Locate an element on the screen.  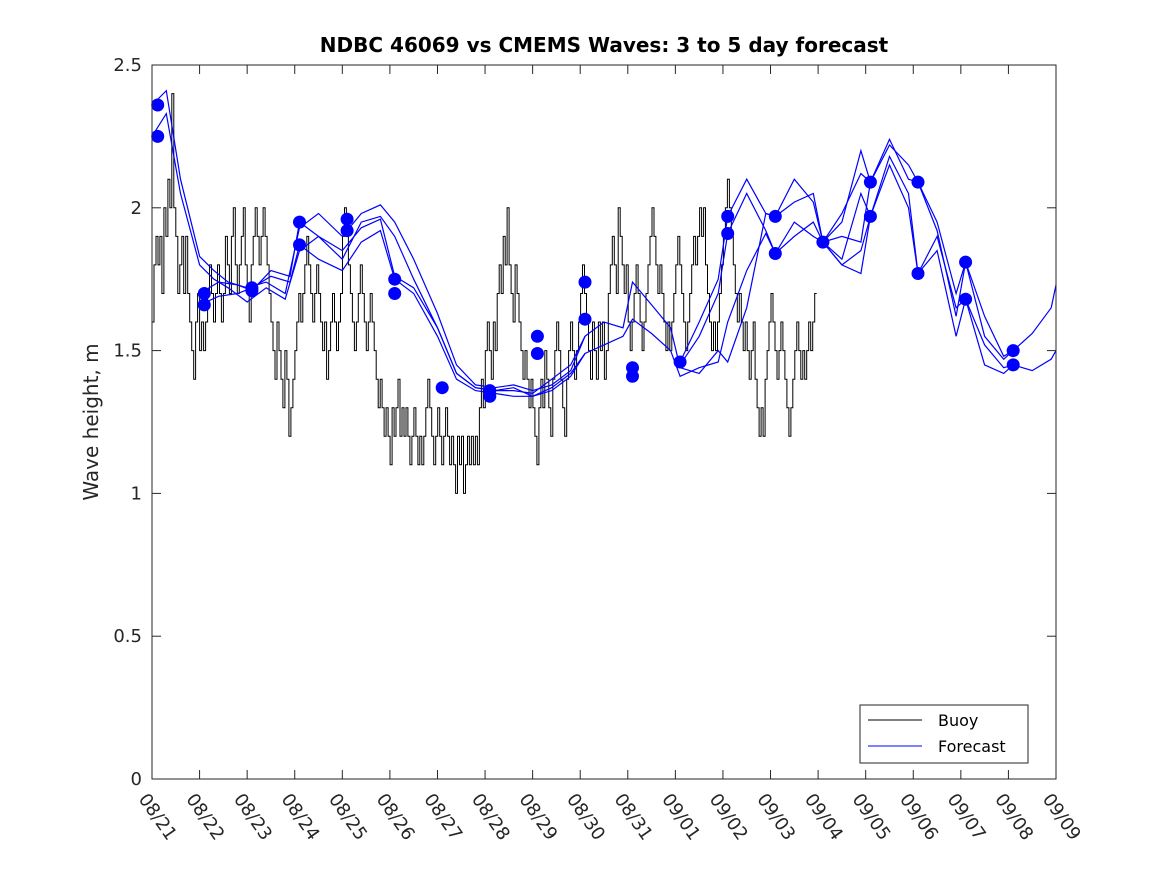
y-tick-label: 0 is located at coordinates (136, 779).